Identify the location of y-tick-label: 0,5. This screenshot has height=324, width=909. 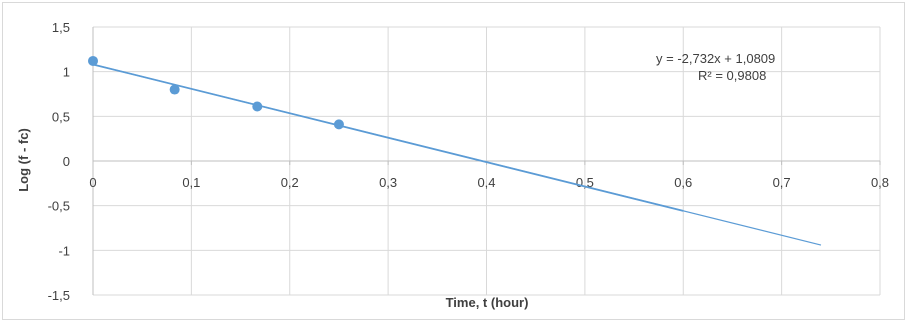
(61, 116).